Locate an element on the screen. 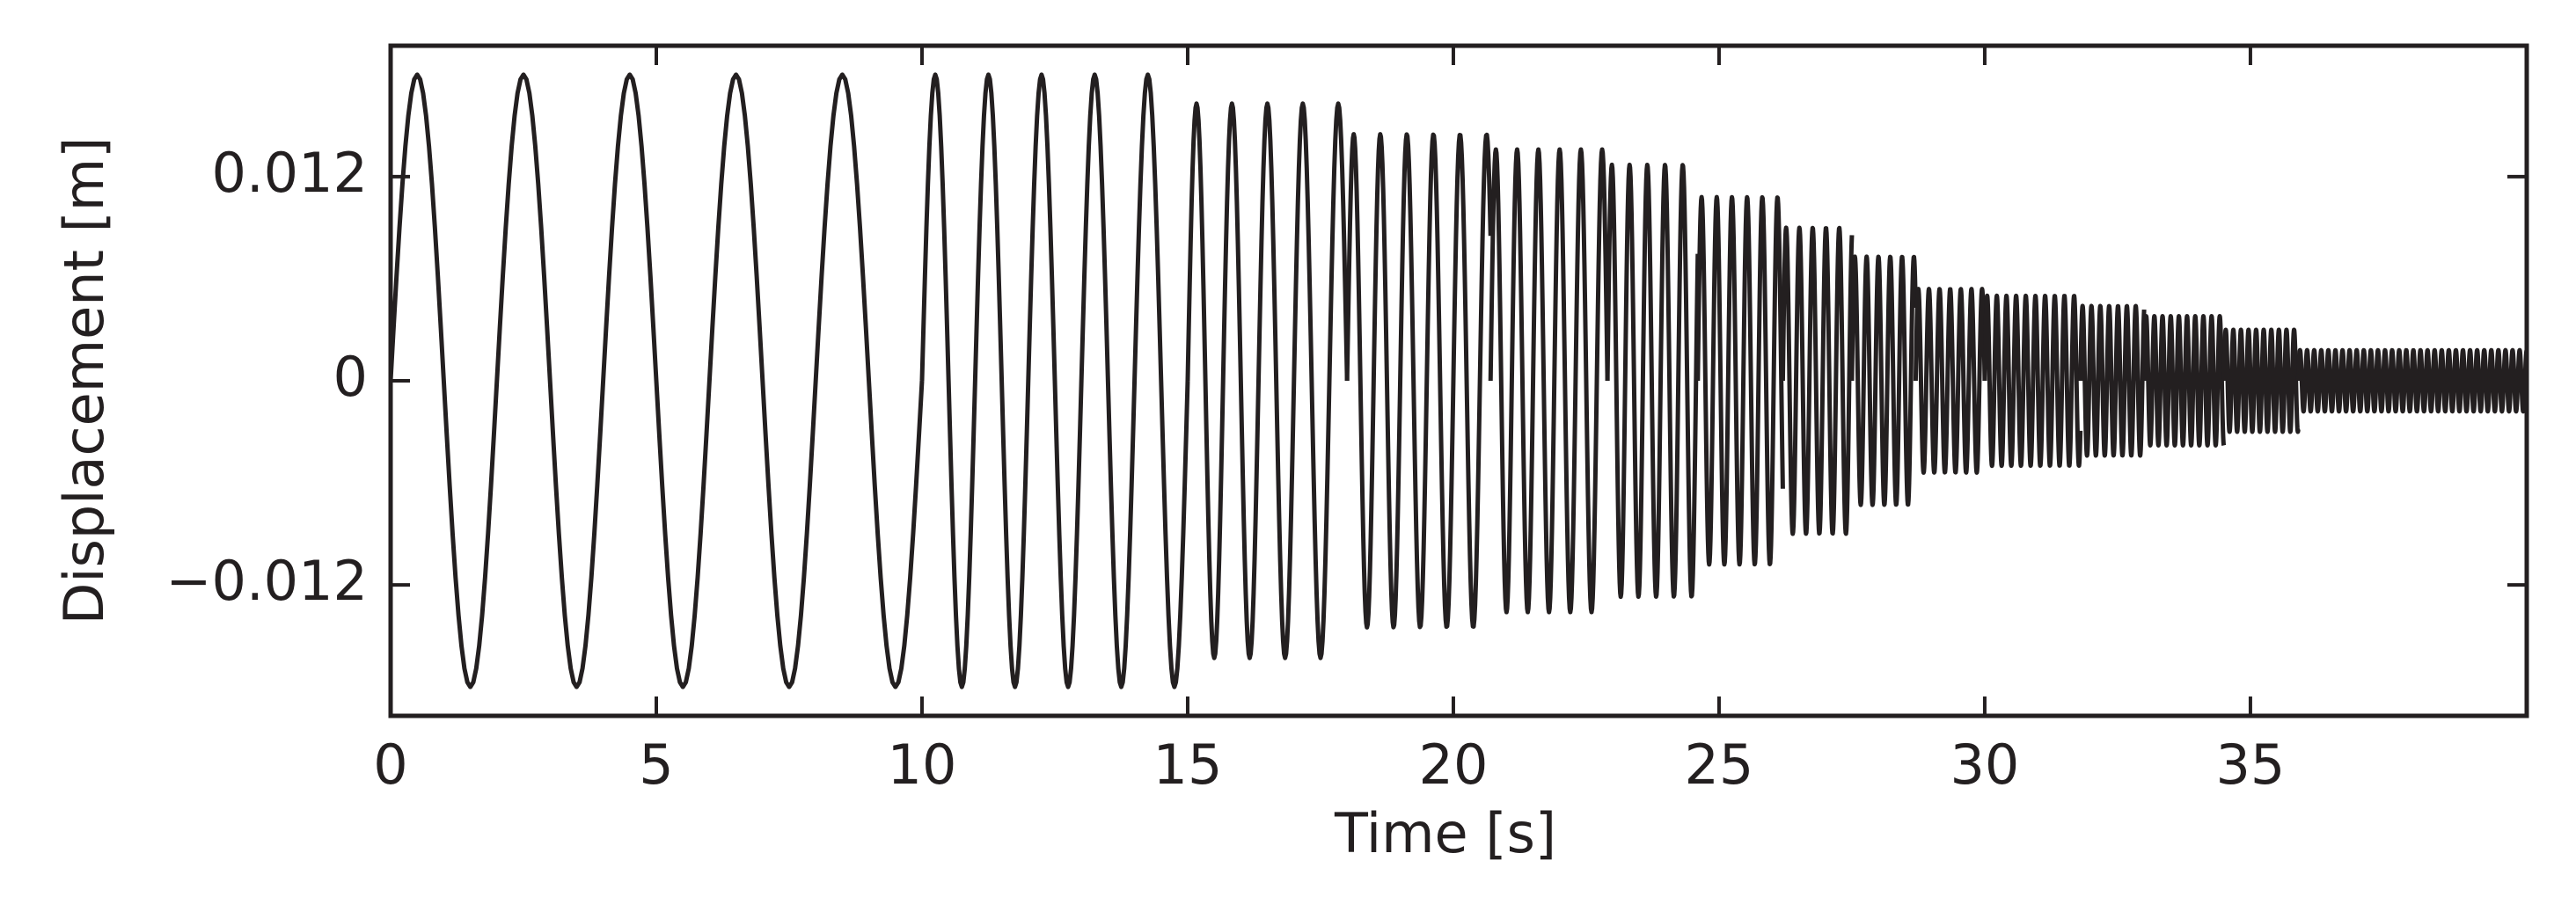 Image resolution: width=2576 pixels, height=897 pixels. x-tick-label: 15 is located at coordinates (1188, 765).